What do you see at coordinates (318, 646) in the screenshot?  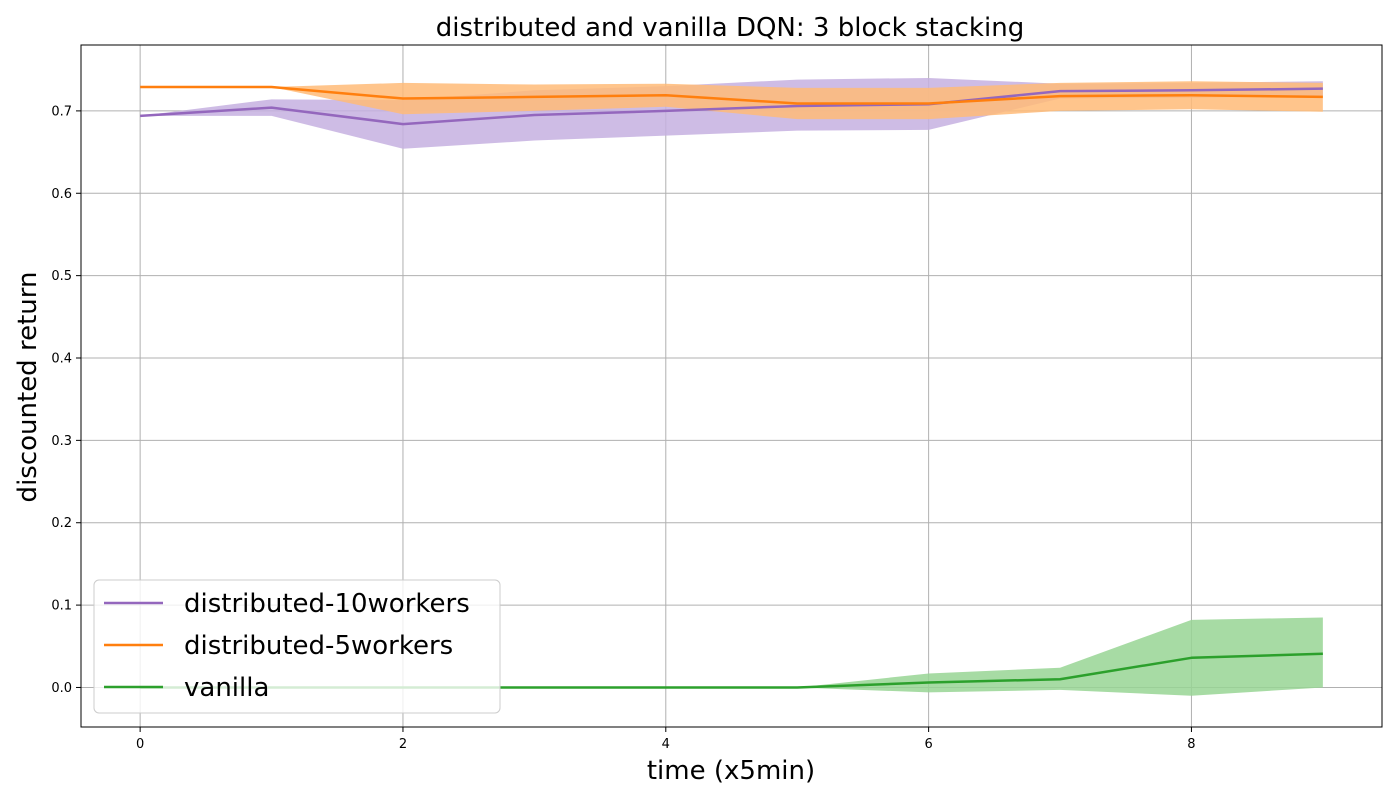 I see `legend-label: distributed-5workers` at bounding box center [318, 646].